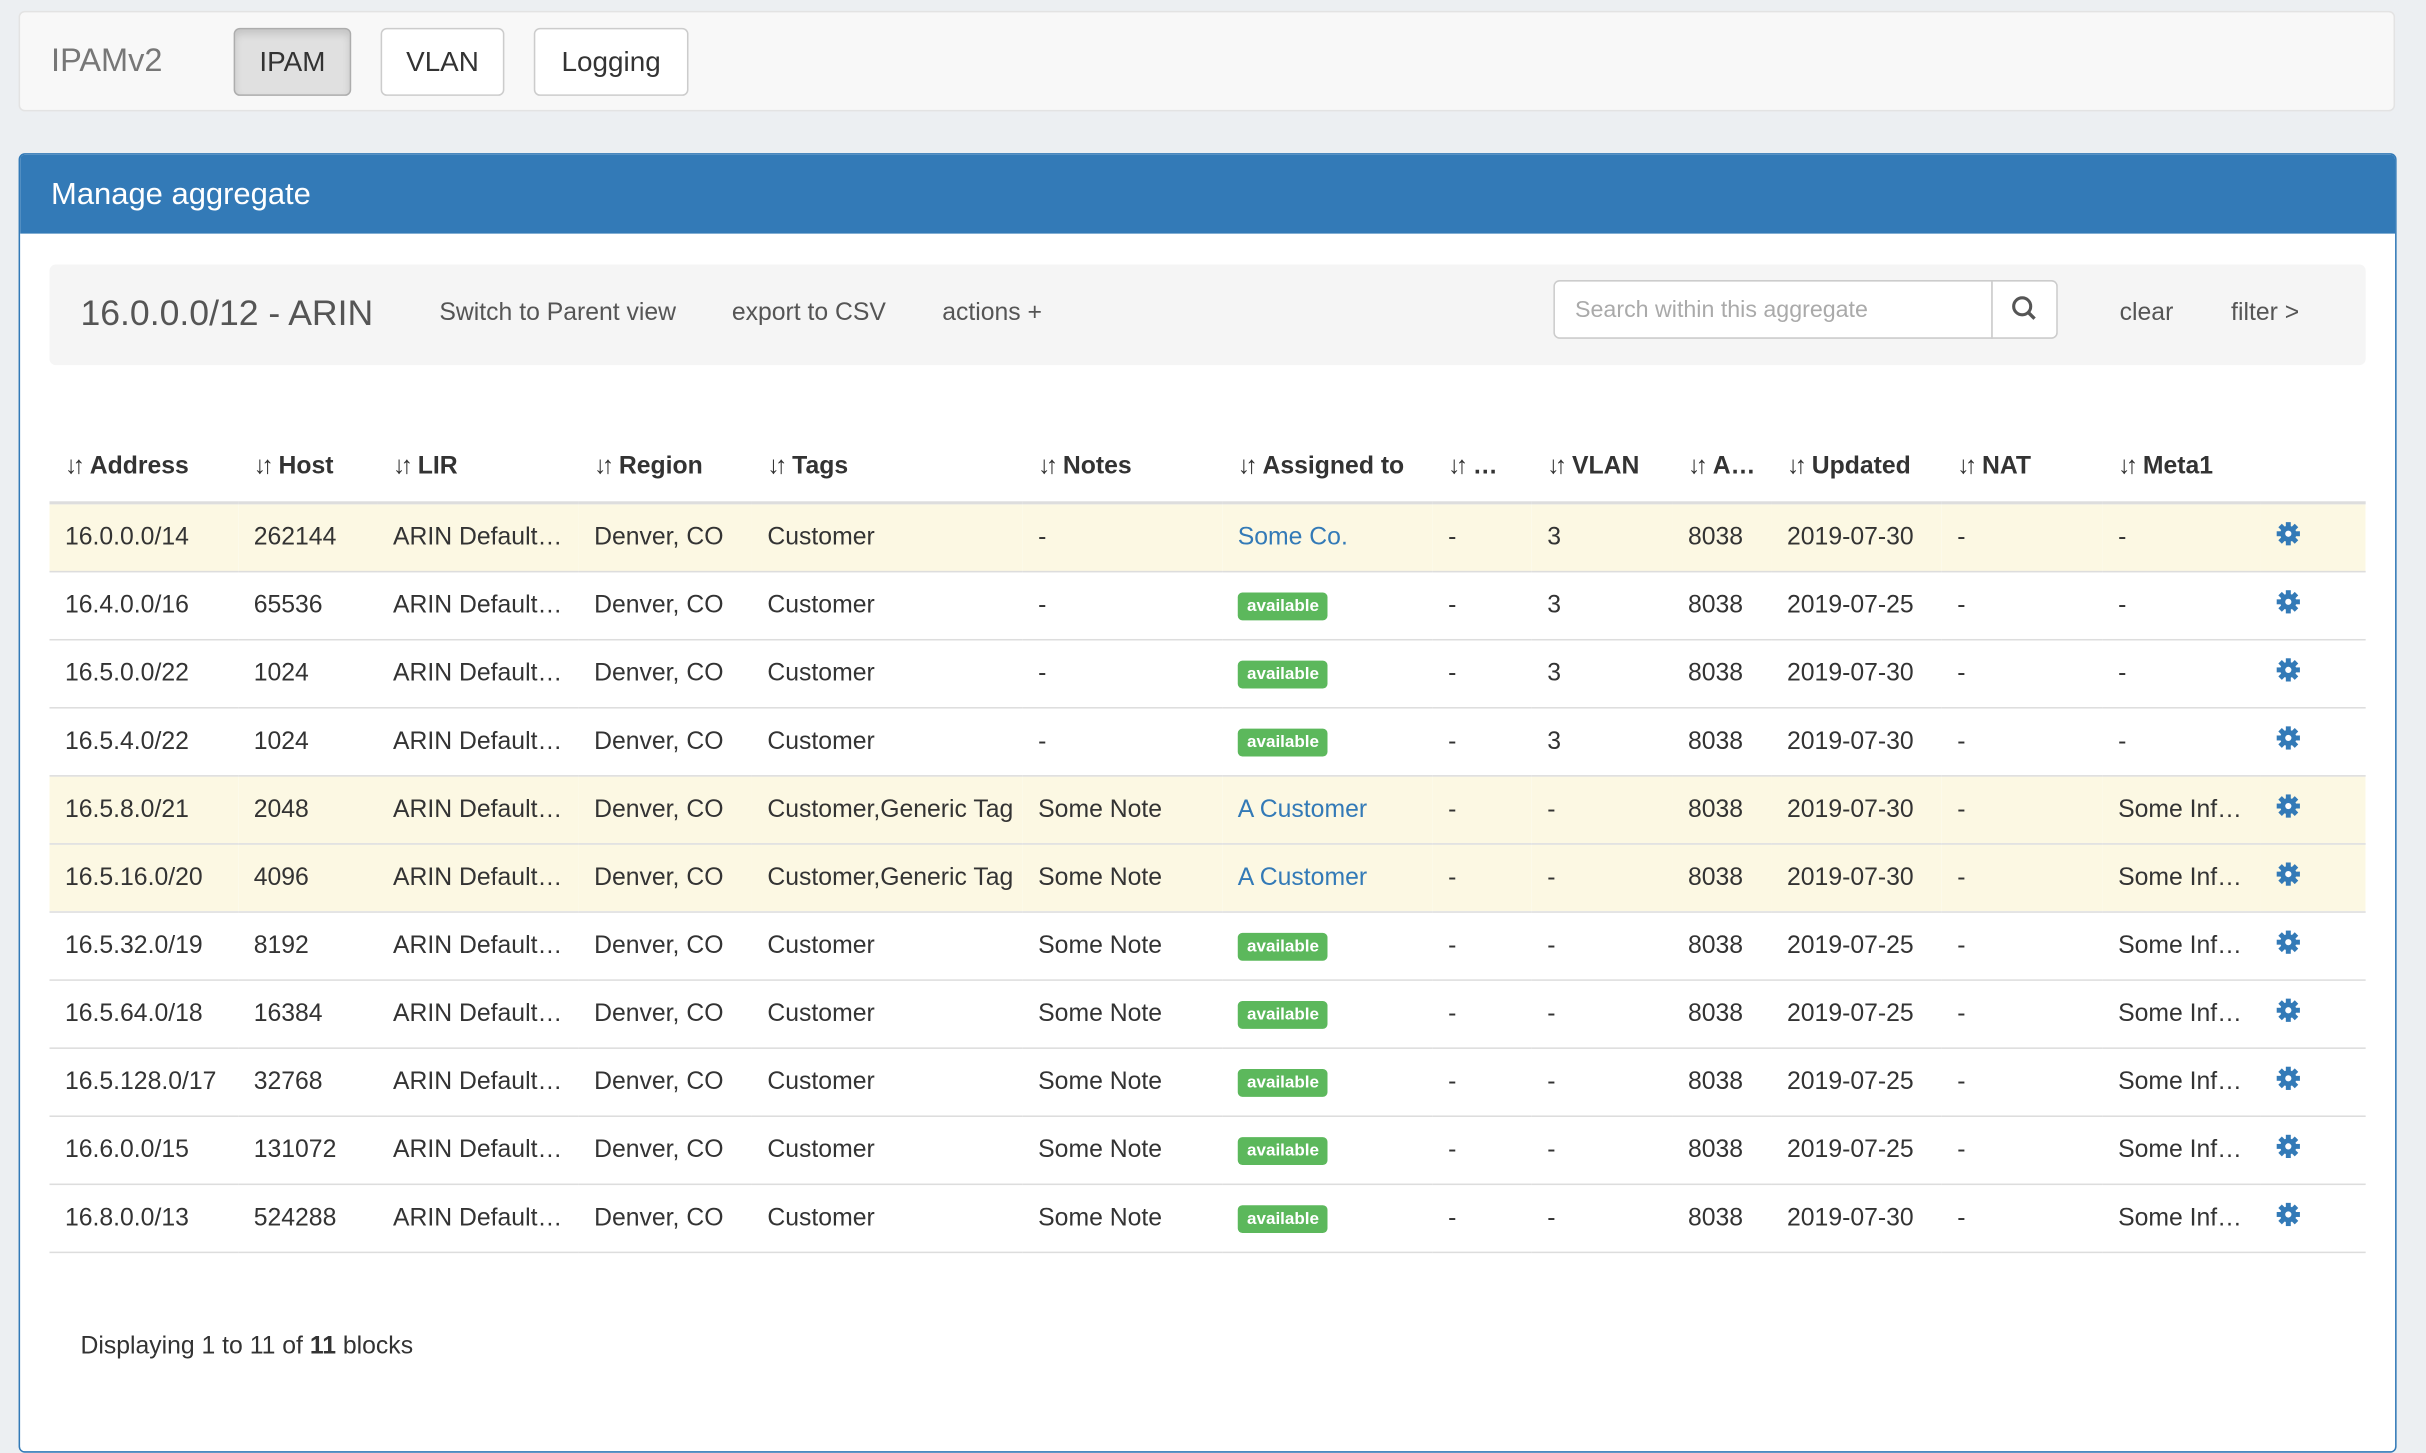  I want to click on table-cell: Customer,Generic Tag, so click(887, 878).